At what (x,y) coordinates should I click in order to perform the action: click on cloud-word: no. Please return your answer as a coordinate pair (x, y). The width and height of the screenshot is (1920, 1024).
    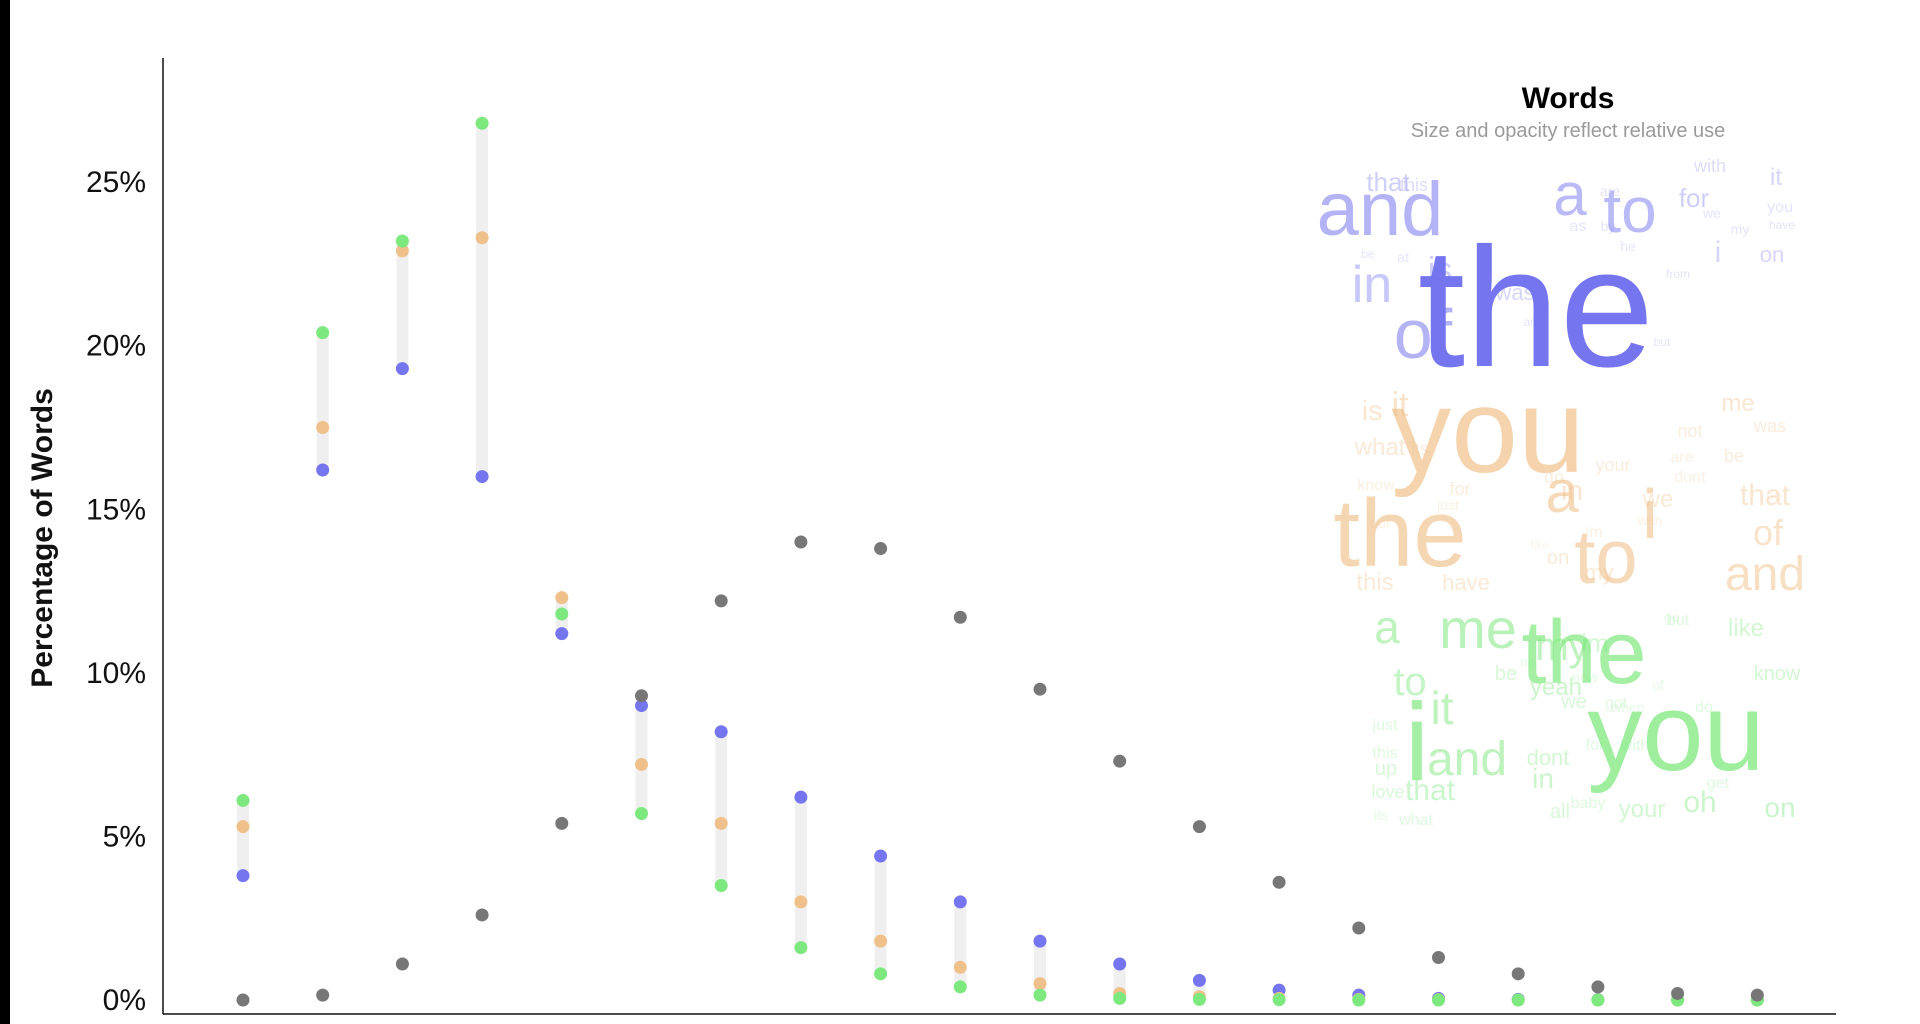
    Looking at the image, I should click on (1774, 495).